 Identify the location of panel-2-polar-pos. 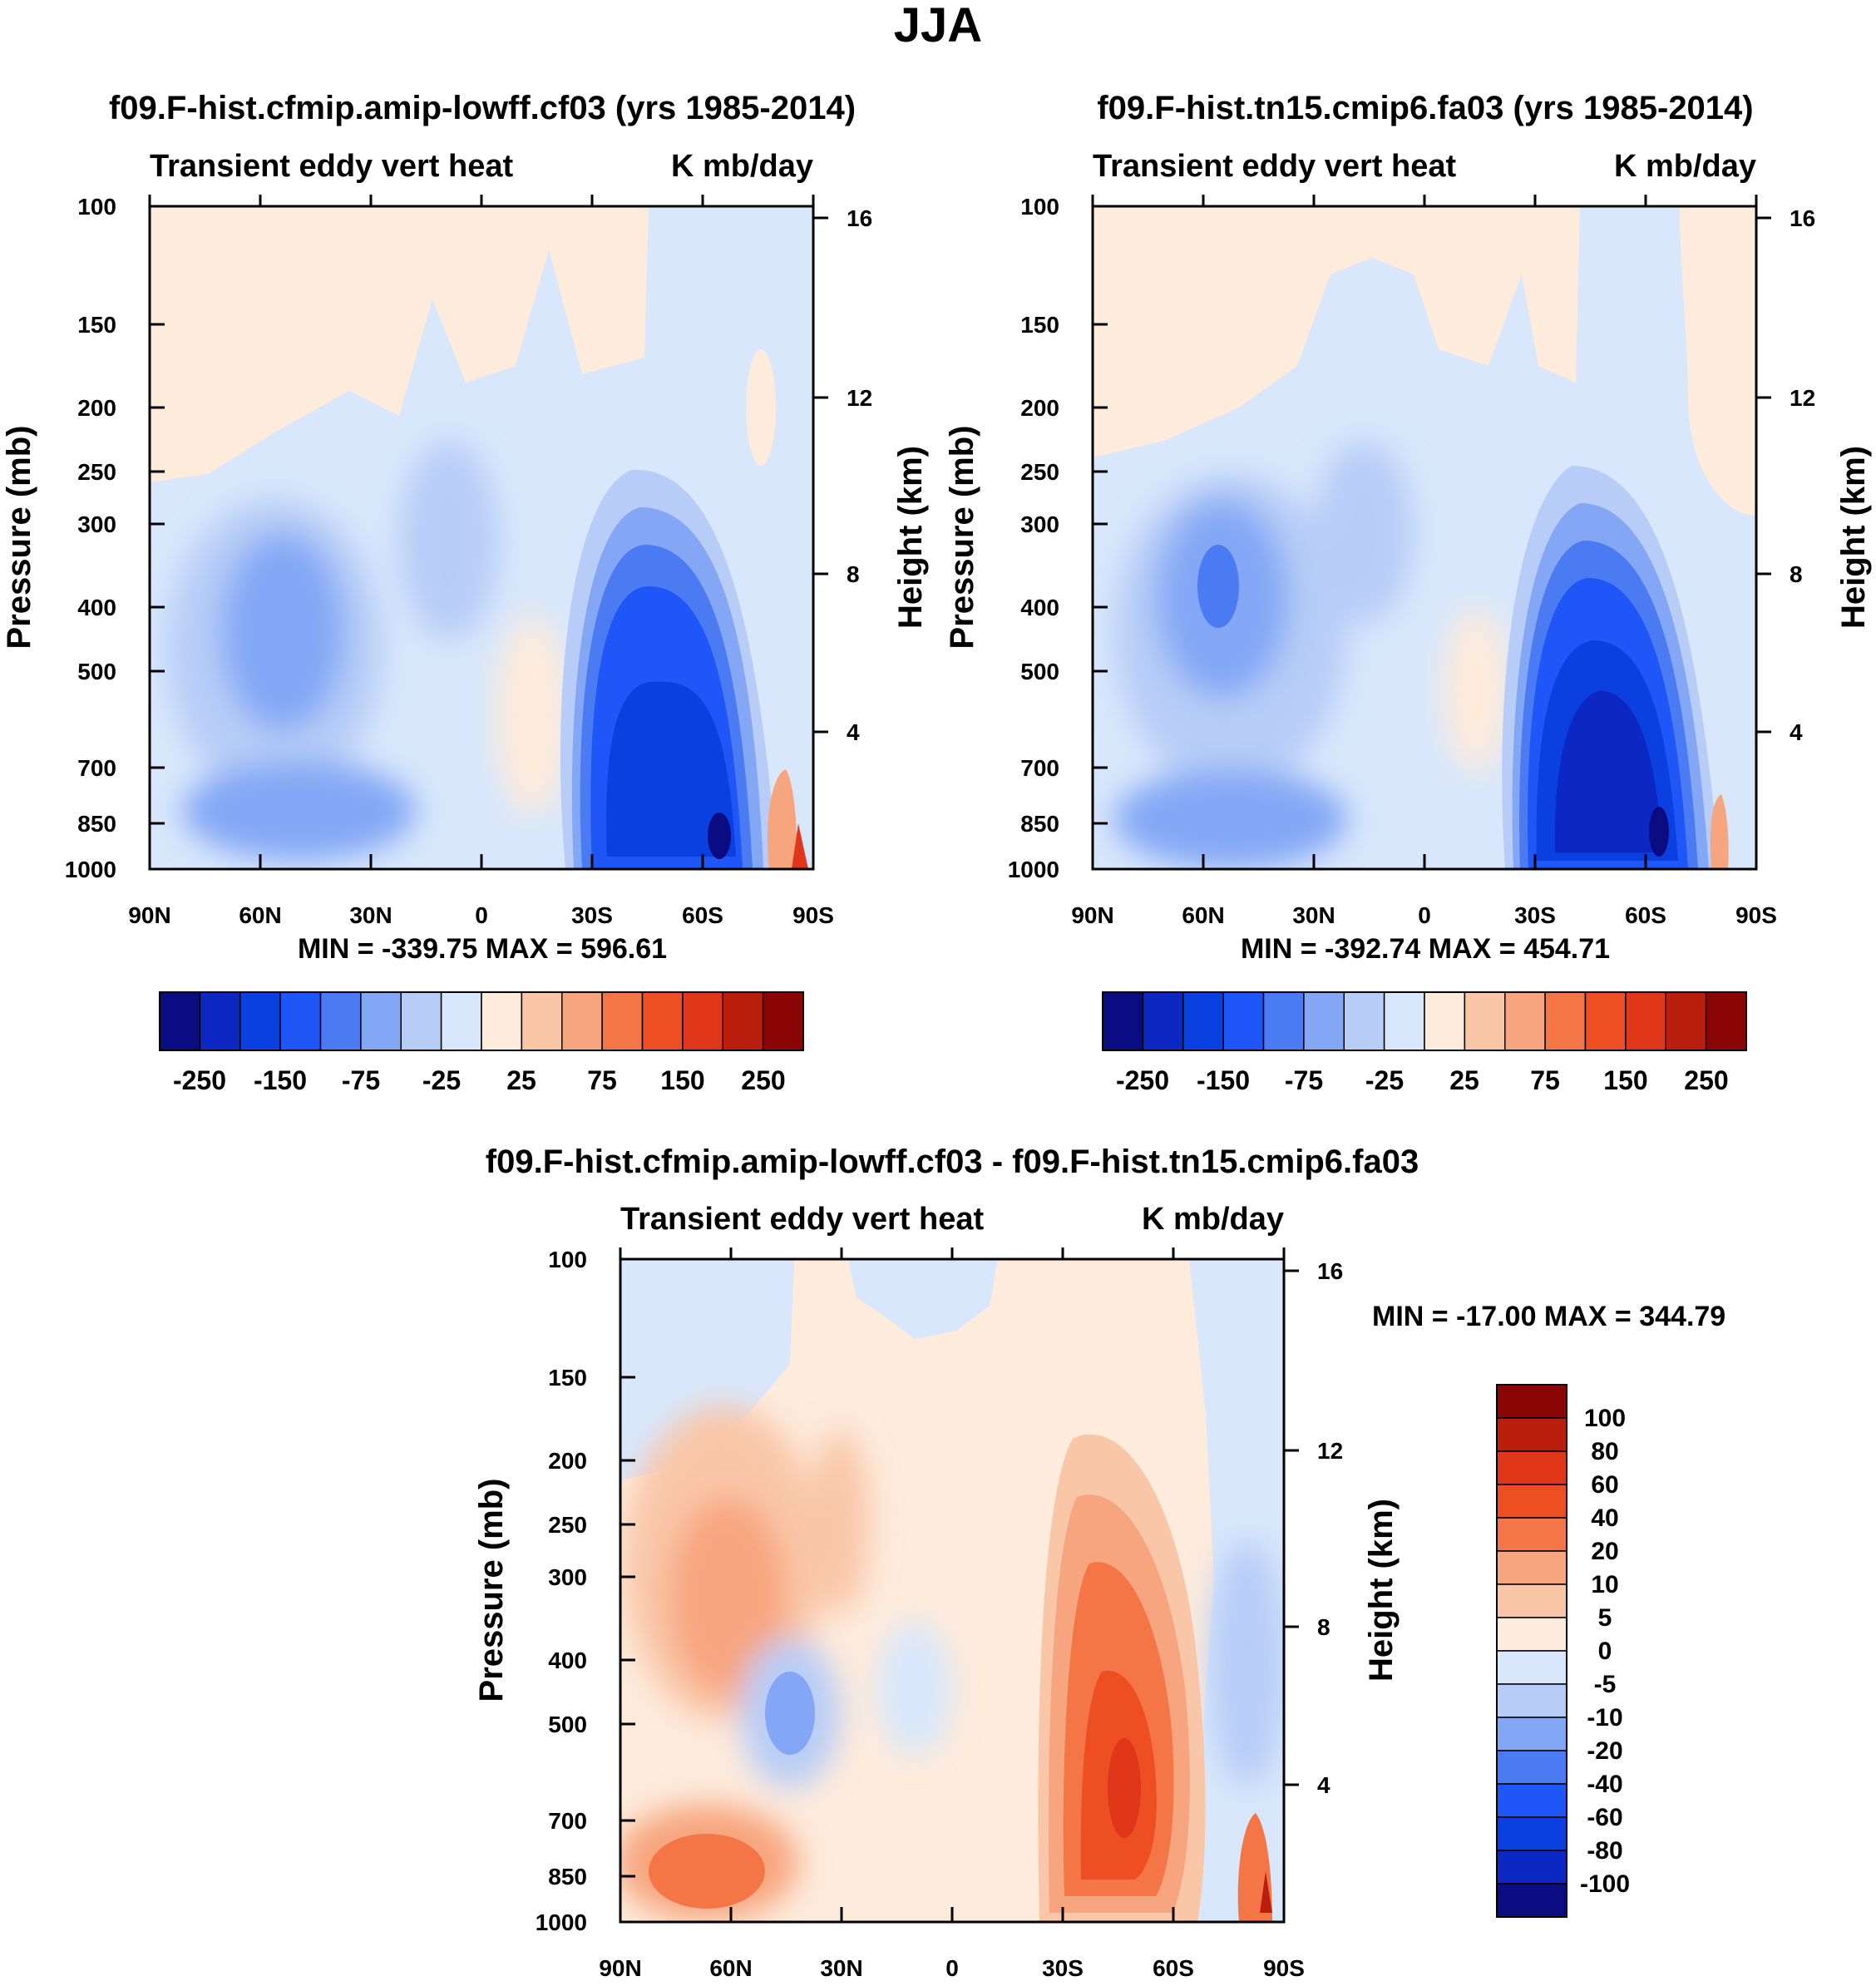
(1719, 831).